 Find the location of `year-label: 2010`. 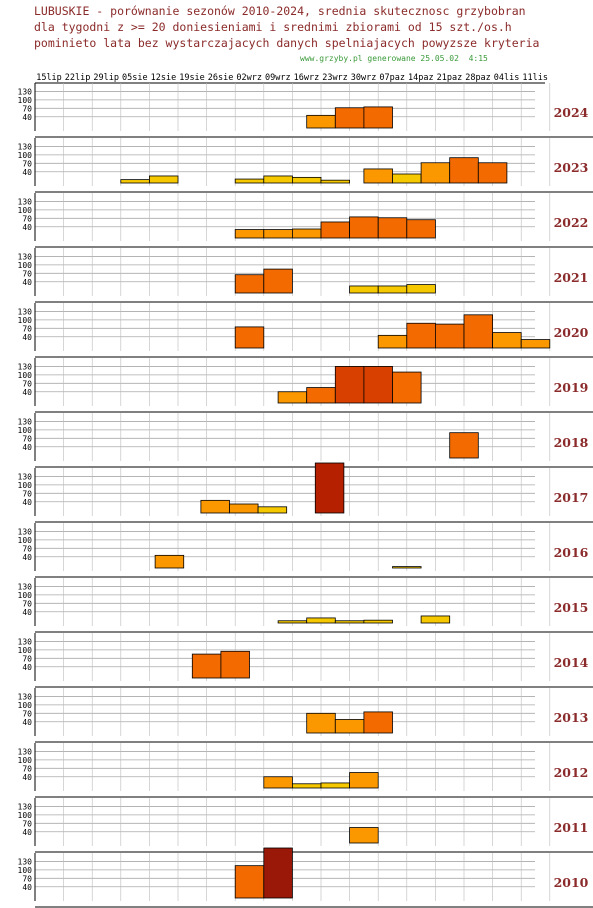

year-label: 2010 is located at coordinates (571, 882).